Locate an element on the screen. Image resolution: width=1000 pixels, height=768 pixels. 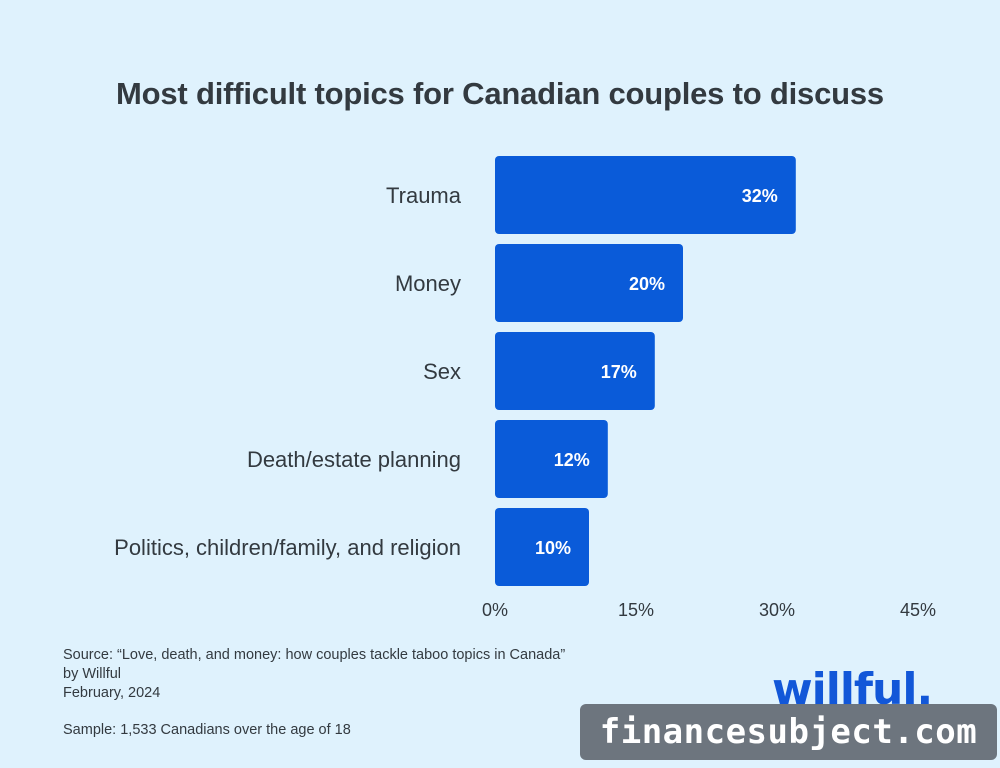
x-tick-label-3: 45% is located at coordinates (918, 610).